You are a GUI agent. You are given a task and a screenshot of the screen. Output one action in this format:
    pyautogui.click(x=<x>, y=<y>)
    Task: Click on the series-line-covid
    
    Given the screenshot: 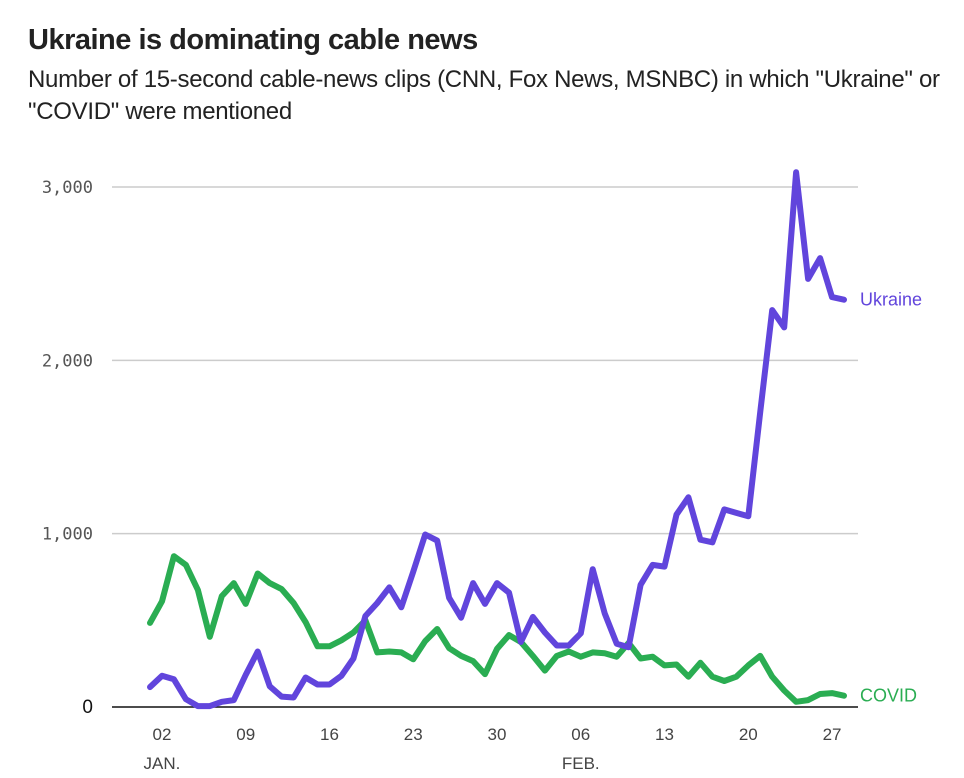 What is the action you would take?
    pyautogui.click(x=497, y=629)
    